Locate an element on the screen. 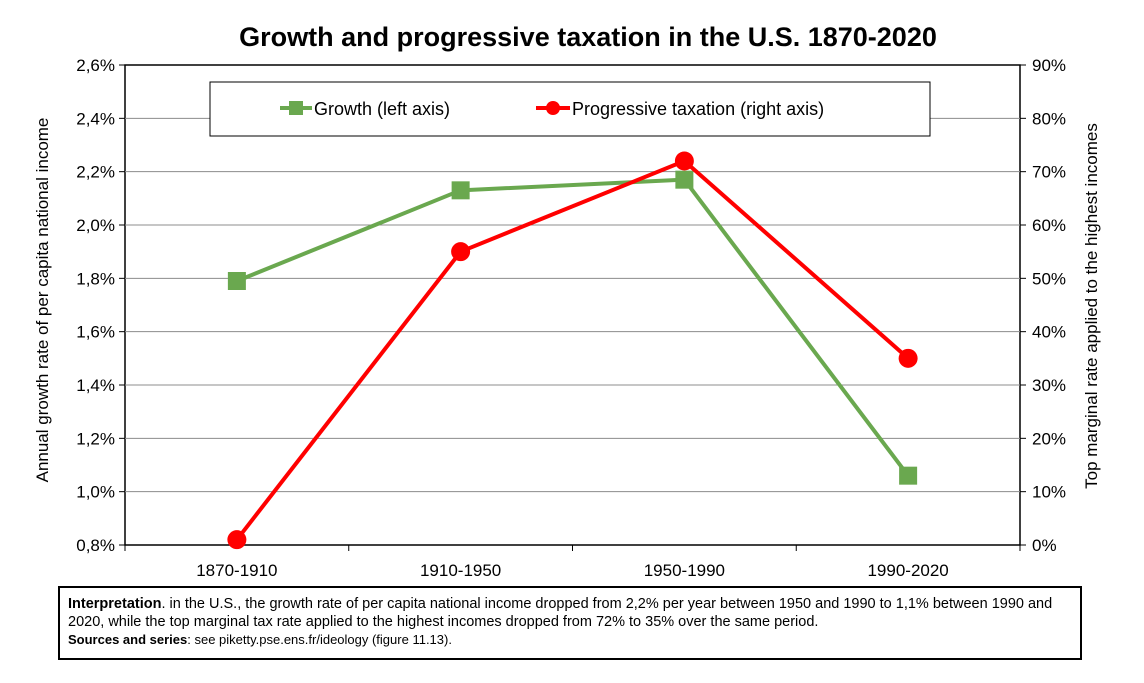 The image size is (1144, 683). left-tick-label: 0,8% is located at coordinates (95, 545).